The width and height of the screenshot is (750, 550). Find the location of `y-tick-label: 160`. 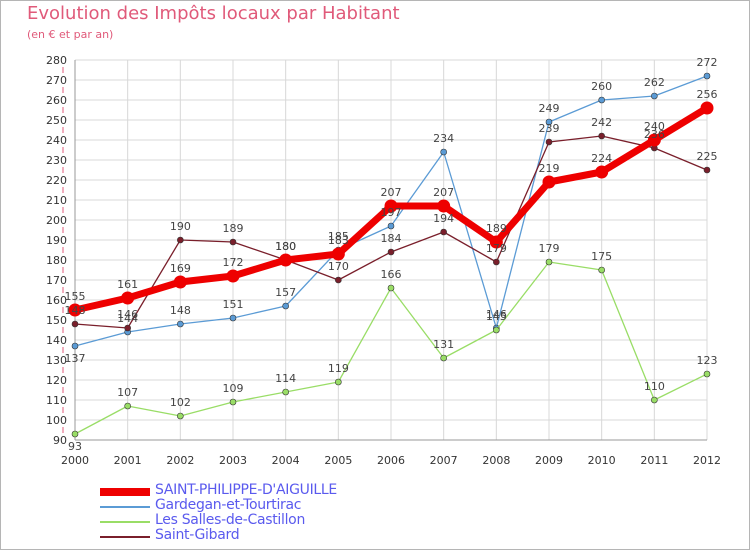

y-tick-label: 160 is located at coordinates (56, 300).